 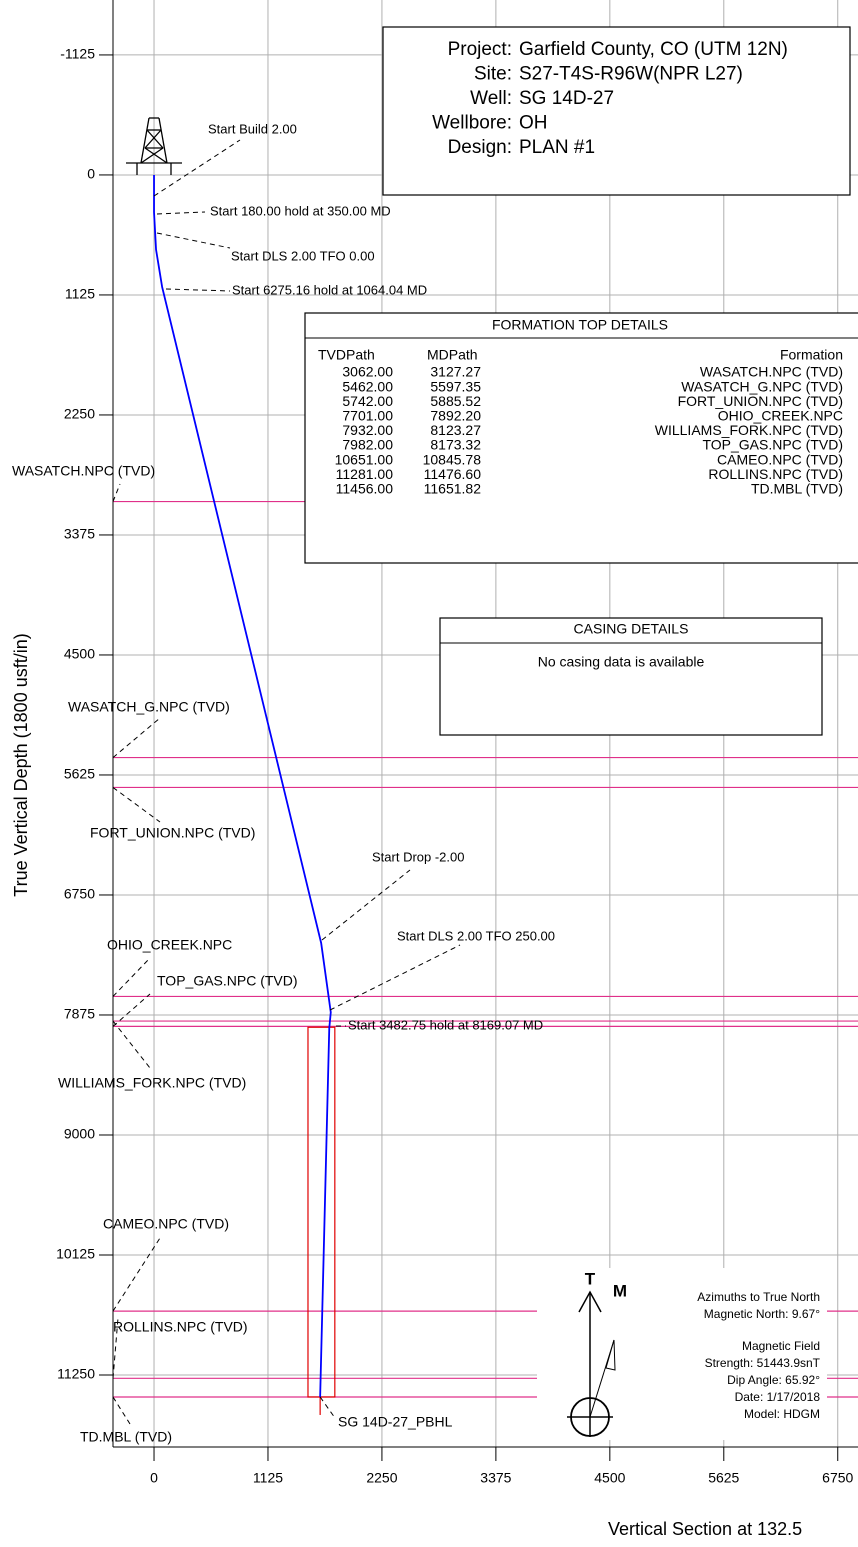 I want to click on true-north-head, so click(x=590, y=1301).